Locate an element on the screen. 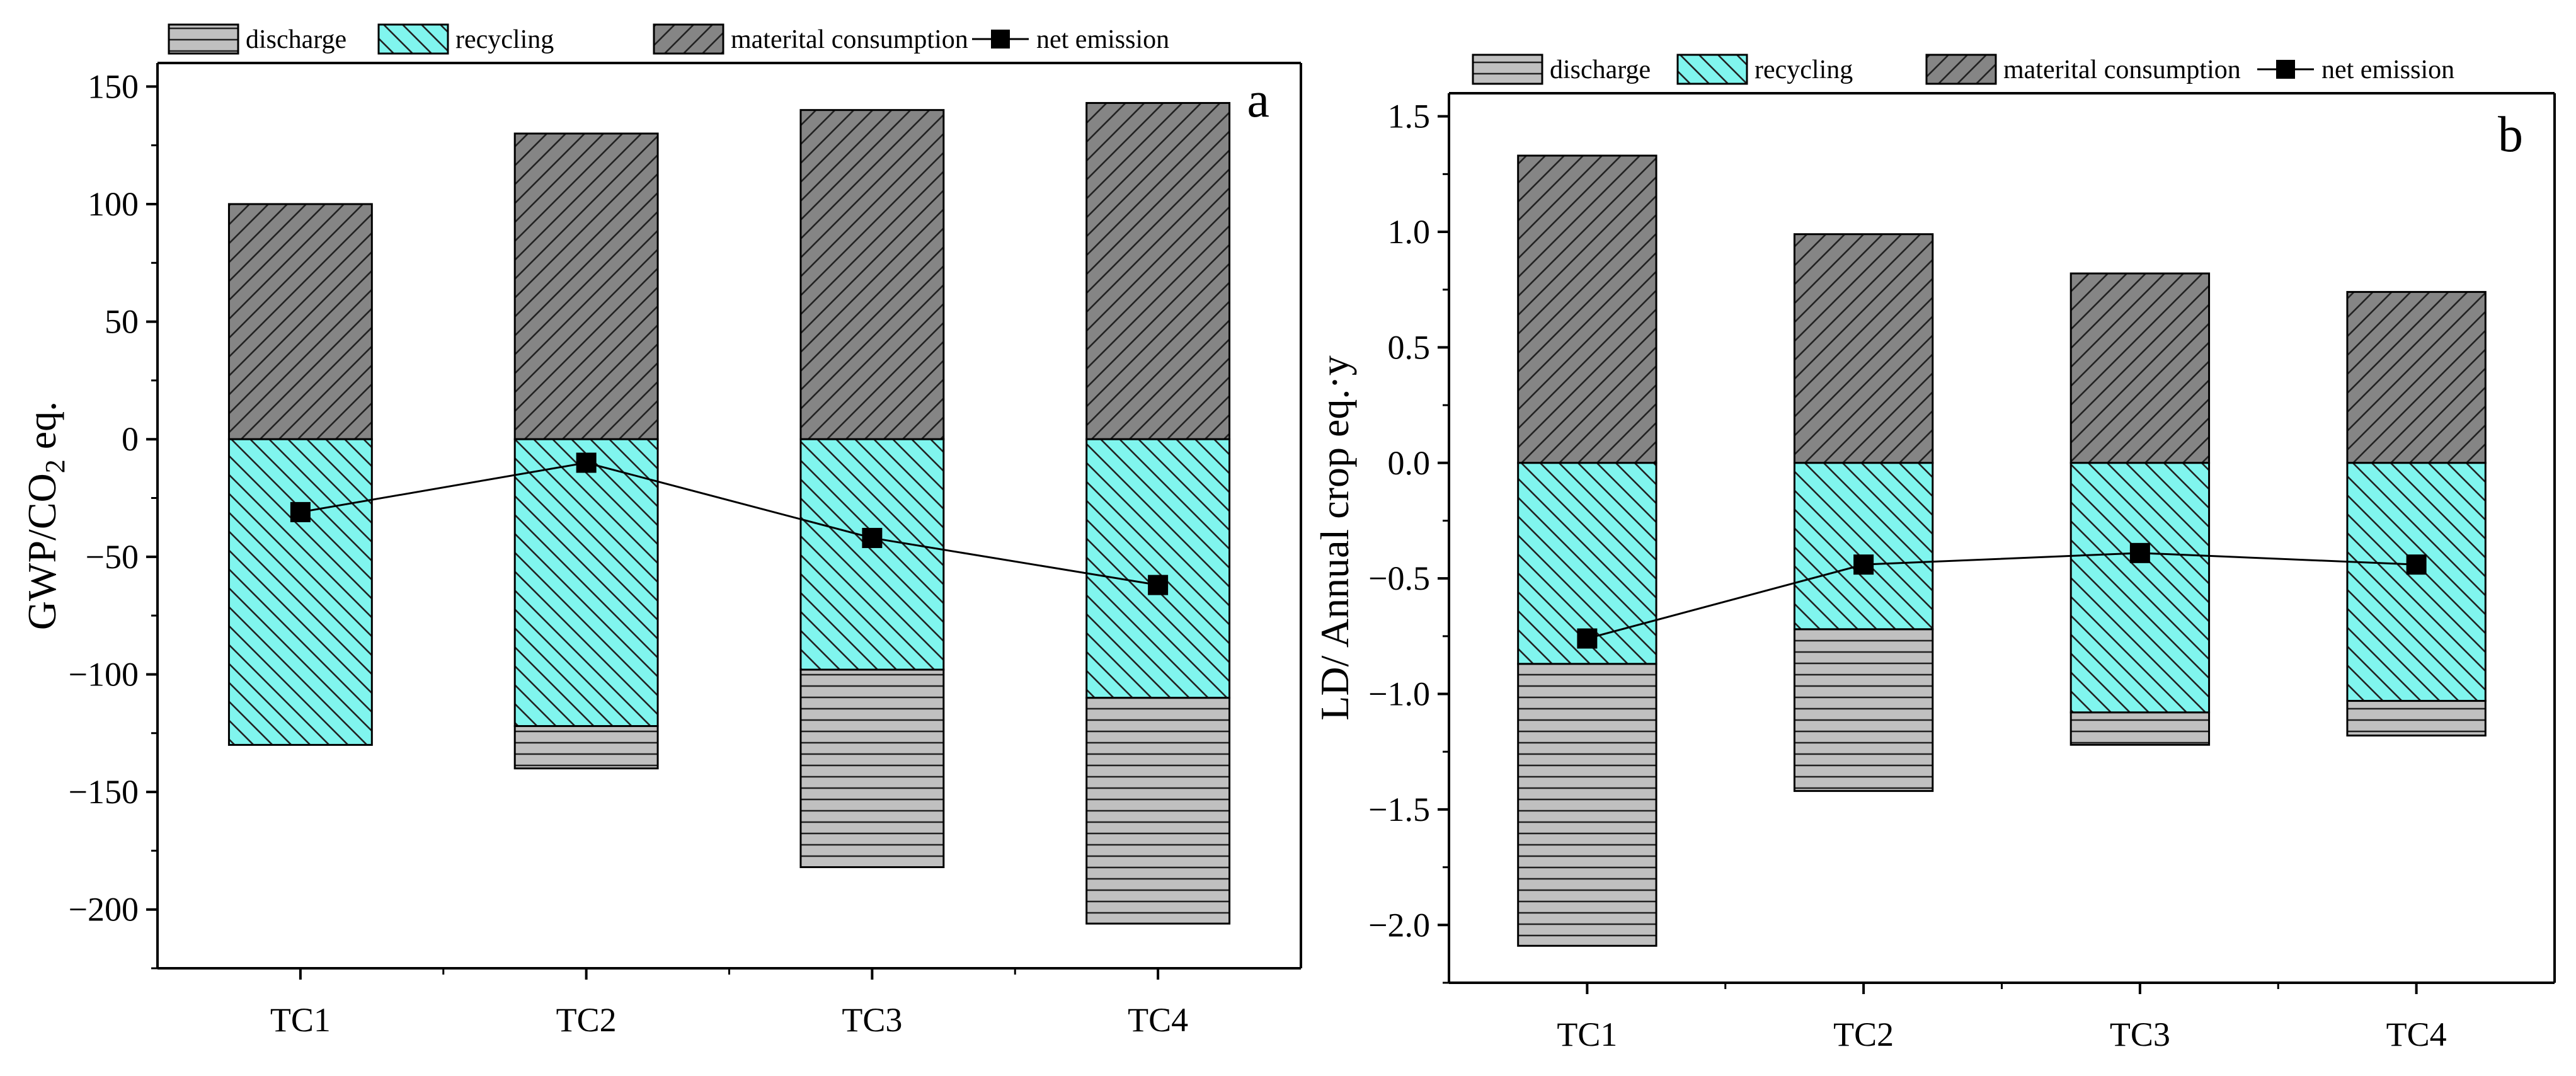 This screenshot has height=1076, width=2576. y-tick-label: −0.5 is located at coordinates (1399, 578).